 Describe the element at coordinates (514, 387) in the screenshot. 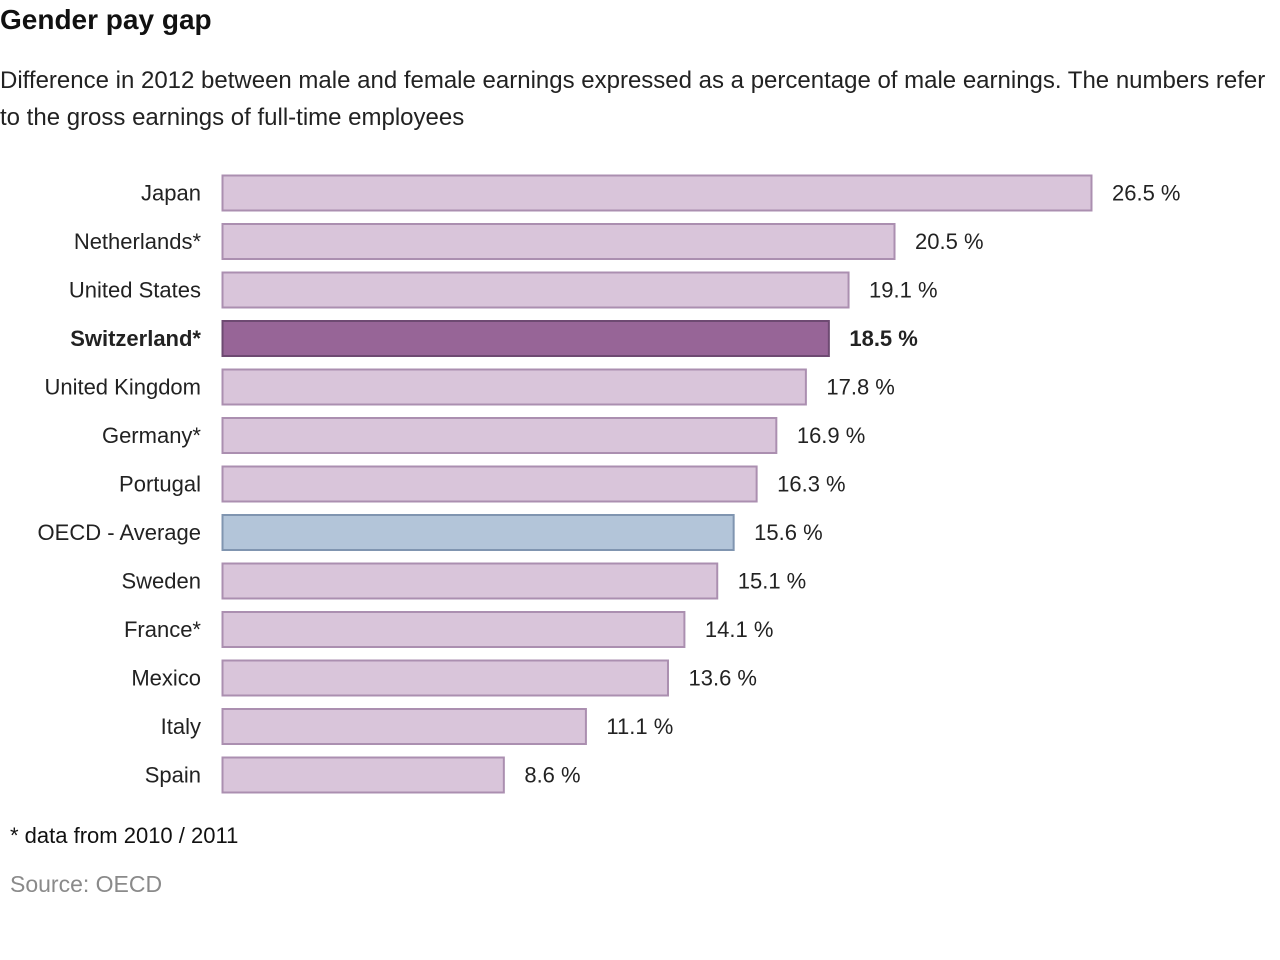

I see `bar-united-kingdom` at that location.